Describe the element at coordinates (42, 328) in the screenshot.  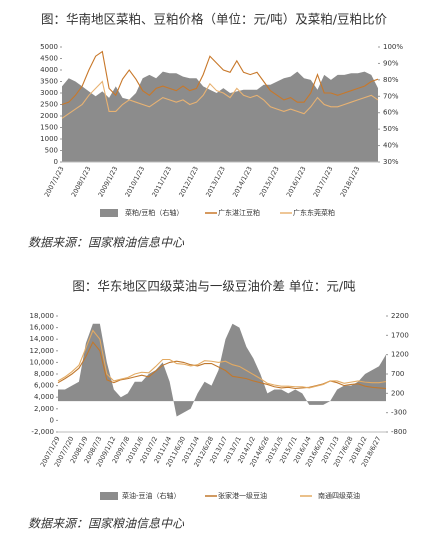
I see `y-tick-label: 16,000` at that location.